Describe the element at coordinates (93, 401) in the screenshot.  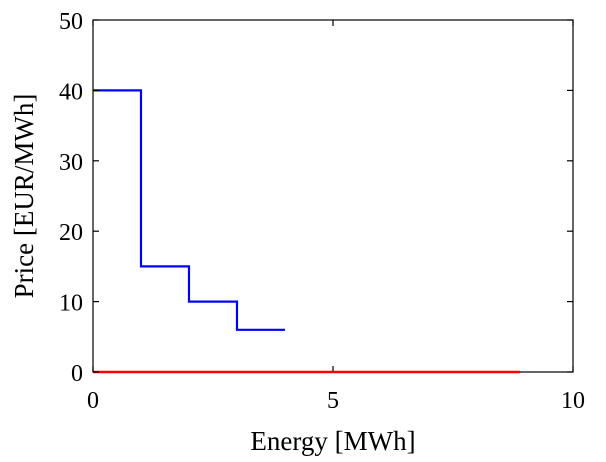
I see `x-tick-label: 0` at that location.